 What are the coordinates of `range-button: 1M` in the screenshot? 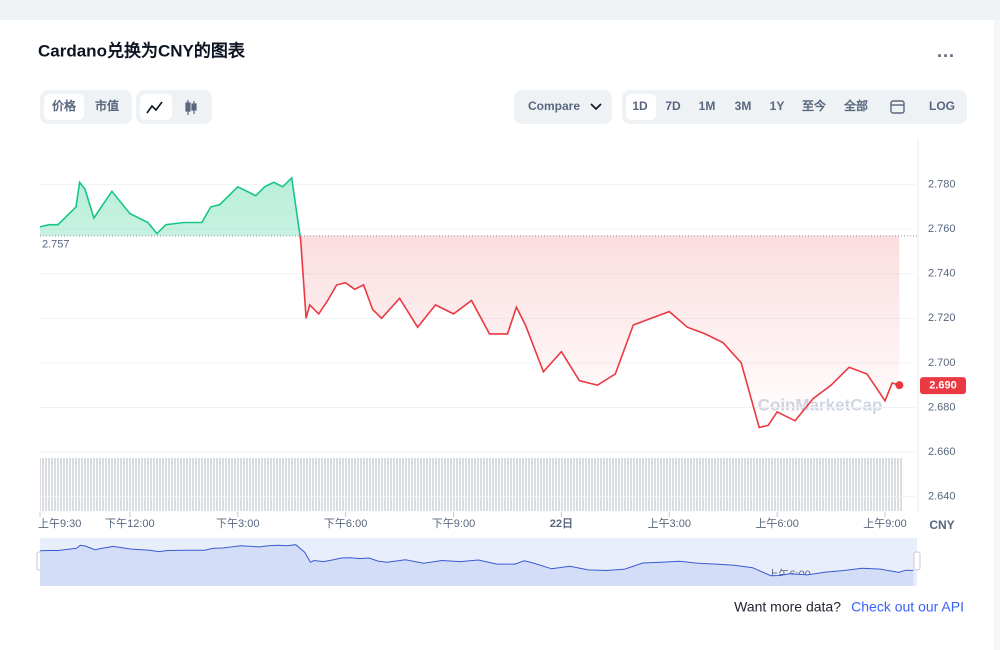 It's located at (707, 106).